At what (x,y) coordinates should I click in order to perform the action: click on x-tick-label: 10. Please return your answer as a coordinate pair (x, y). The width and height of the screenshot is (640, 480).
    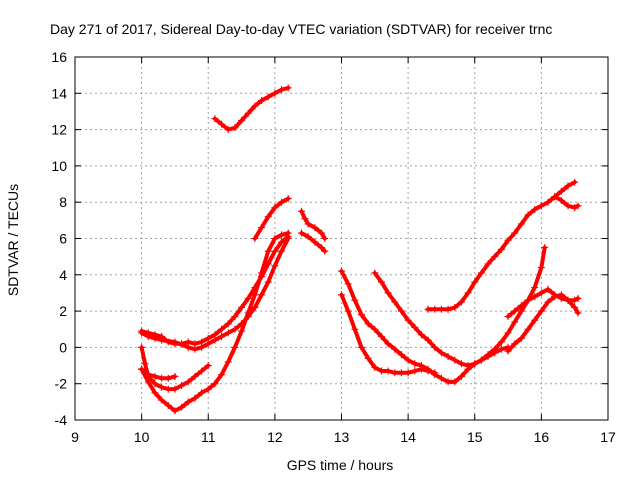
    Looking at the image, I should click on (142, 437).